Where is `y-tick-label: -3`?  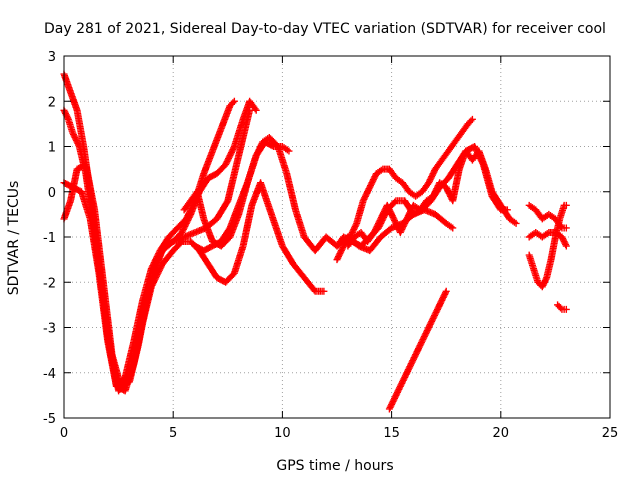
y-tick-label: -3 is located at coordinates (49, 329).